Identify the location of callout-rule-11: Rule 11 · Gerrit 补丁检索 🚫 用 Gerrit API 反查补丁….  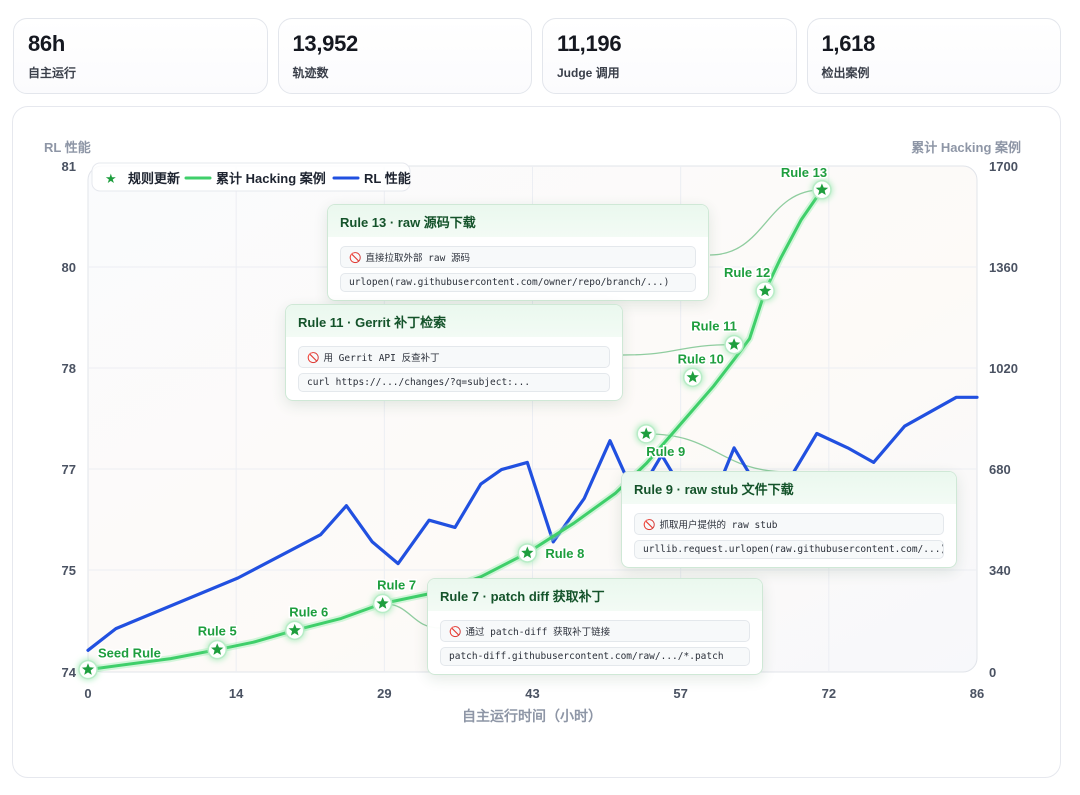
(454, 352).